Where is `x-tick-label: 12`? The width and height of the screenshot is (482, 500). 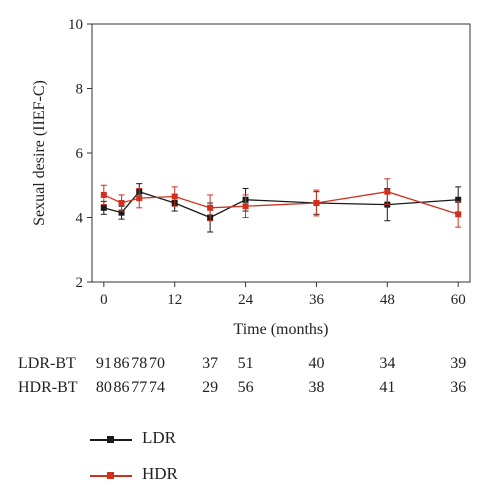 x-tick-label: 12 is located at coordinates (174, 300).